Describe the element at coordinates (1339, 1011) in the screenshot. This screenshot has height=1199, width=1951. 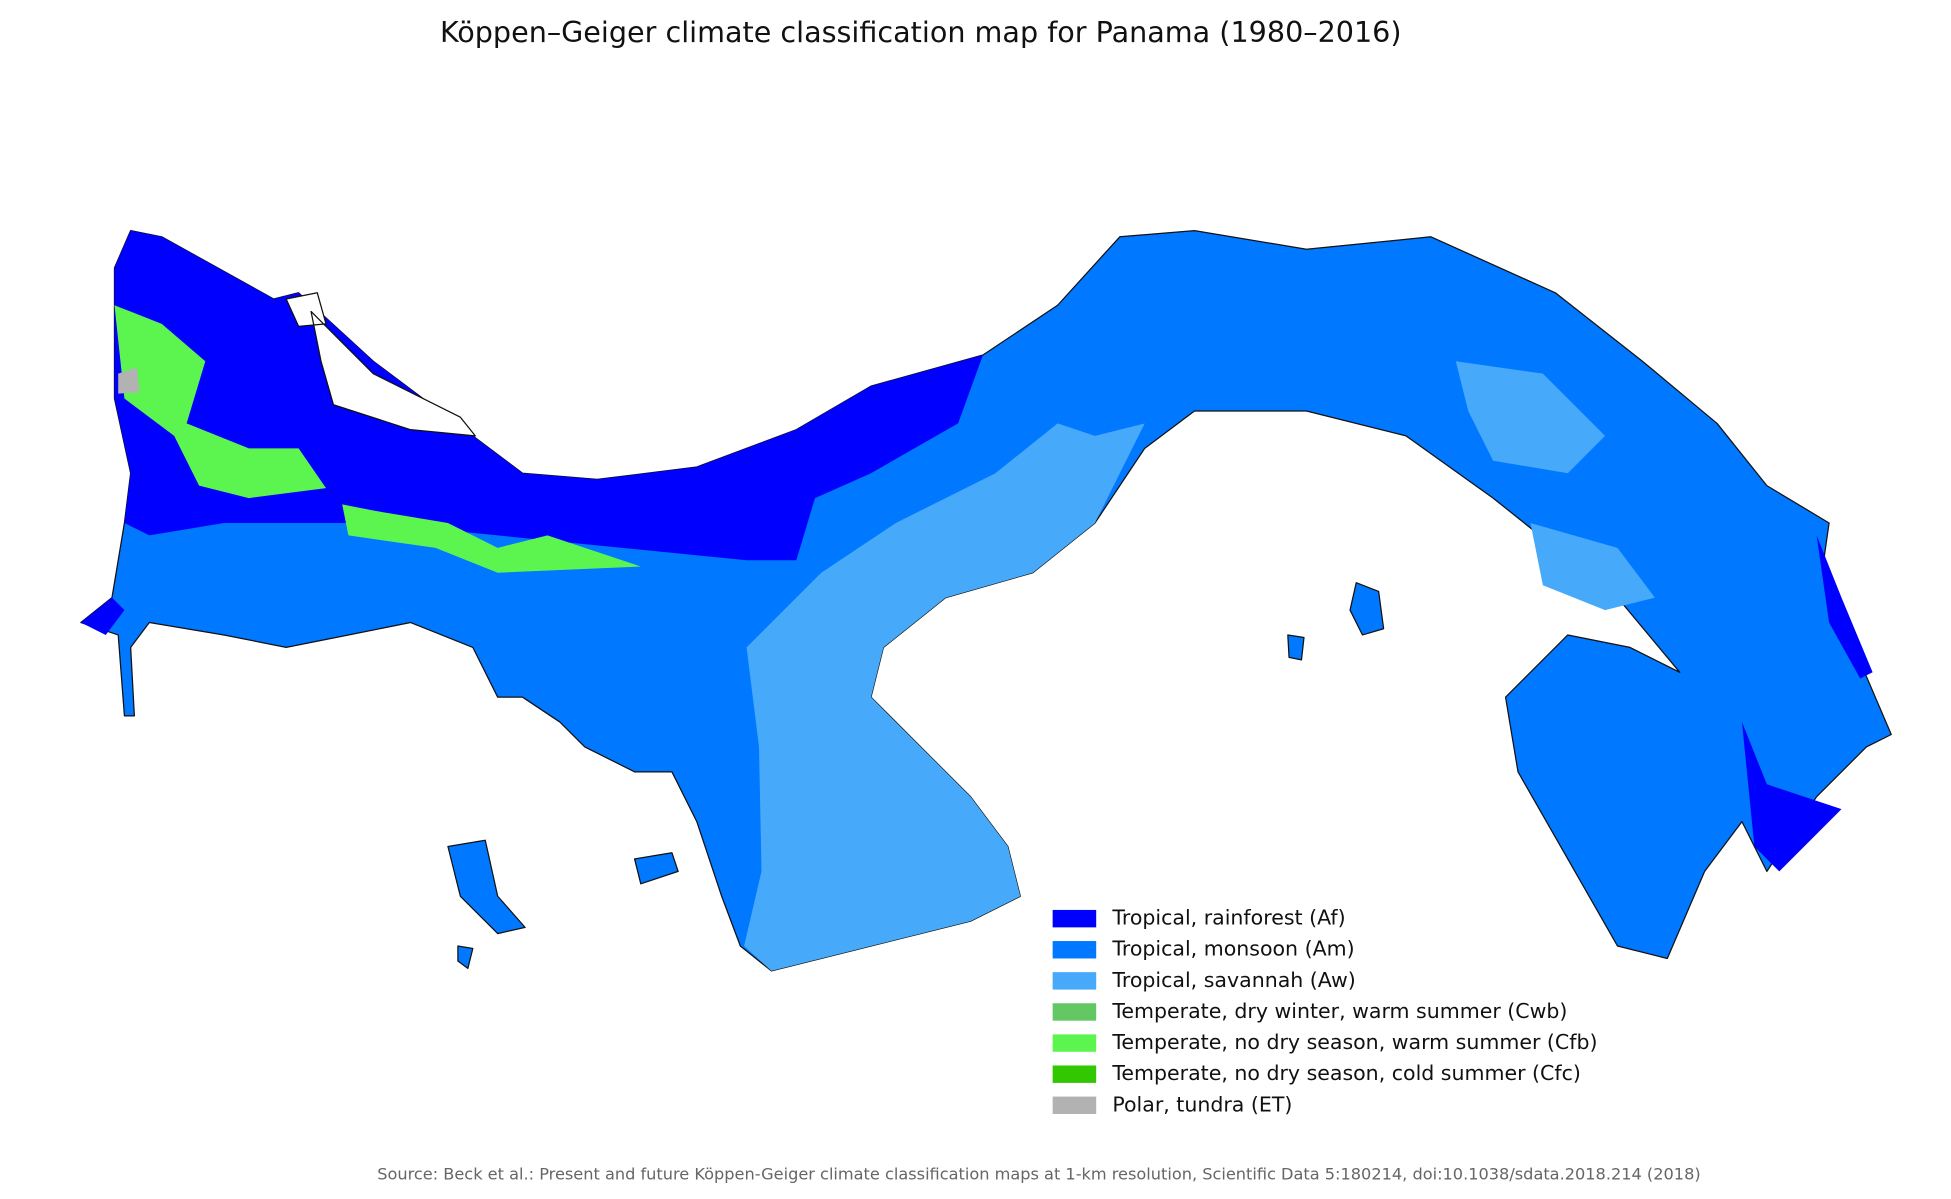
I see `legend-label: Temperate, dry winter, warm summer (Cwb)` at that location.